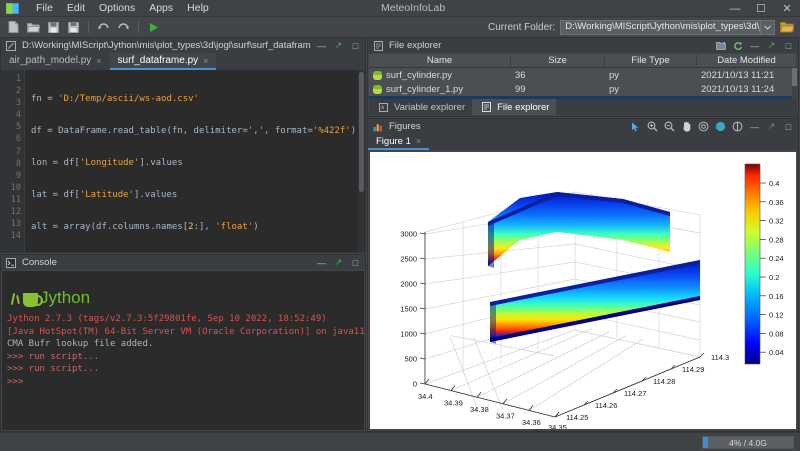 This screenshot has height=451, width=800. I want to click on plot-grid-floor, so click(562, 373).